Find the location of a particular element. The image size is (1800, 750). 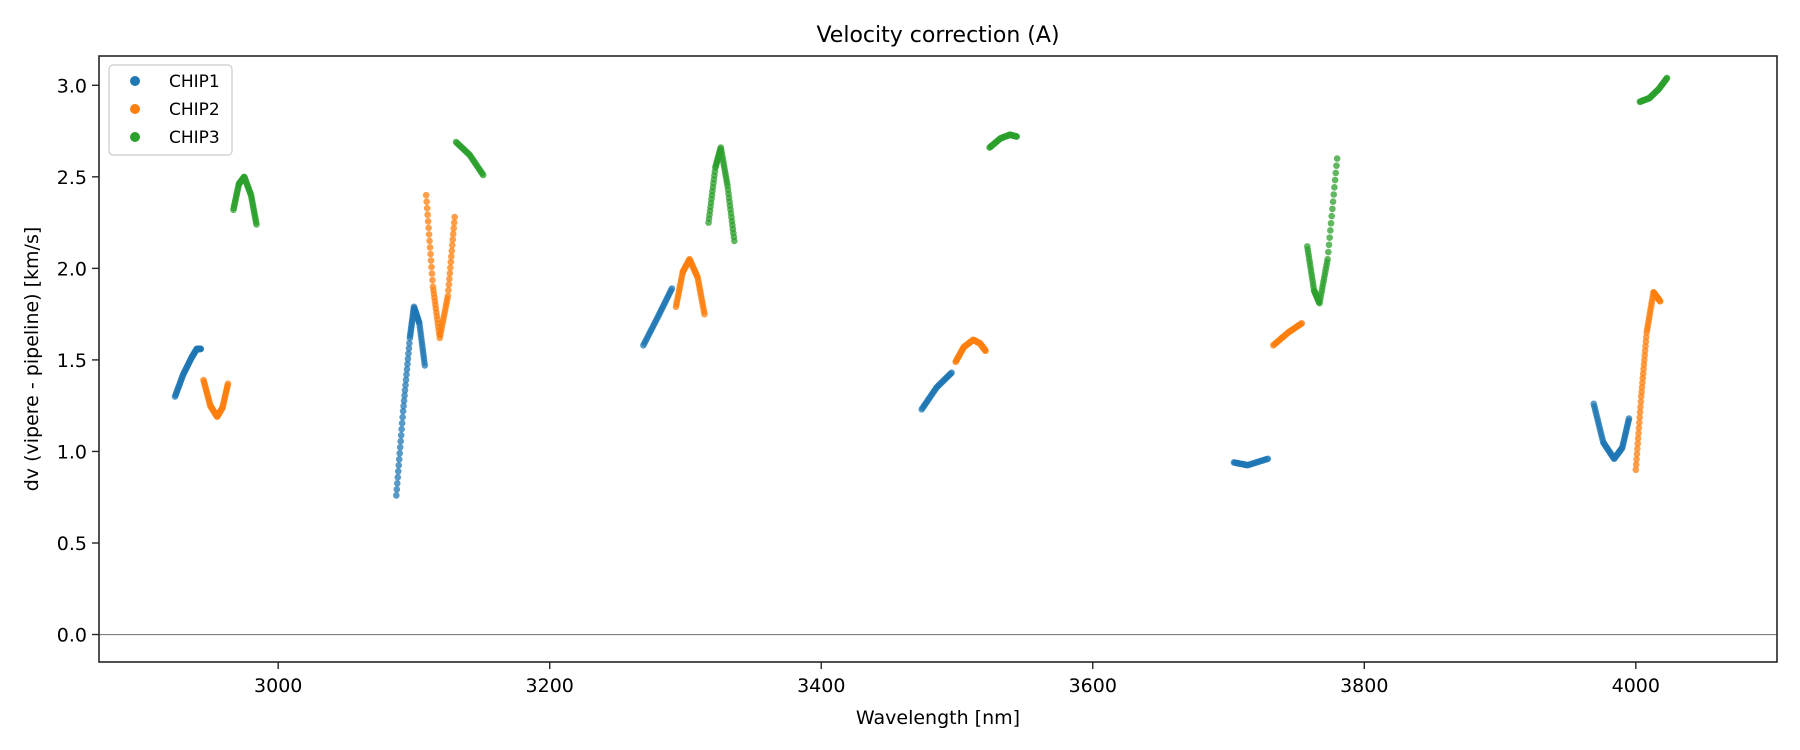

y-tick-label: 3.0 is located at coordinates (72, 86).